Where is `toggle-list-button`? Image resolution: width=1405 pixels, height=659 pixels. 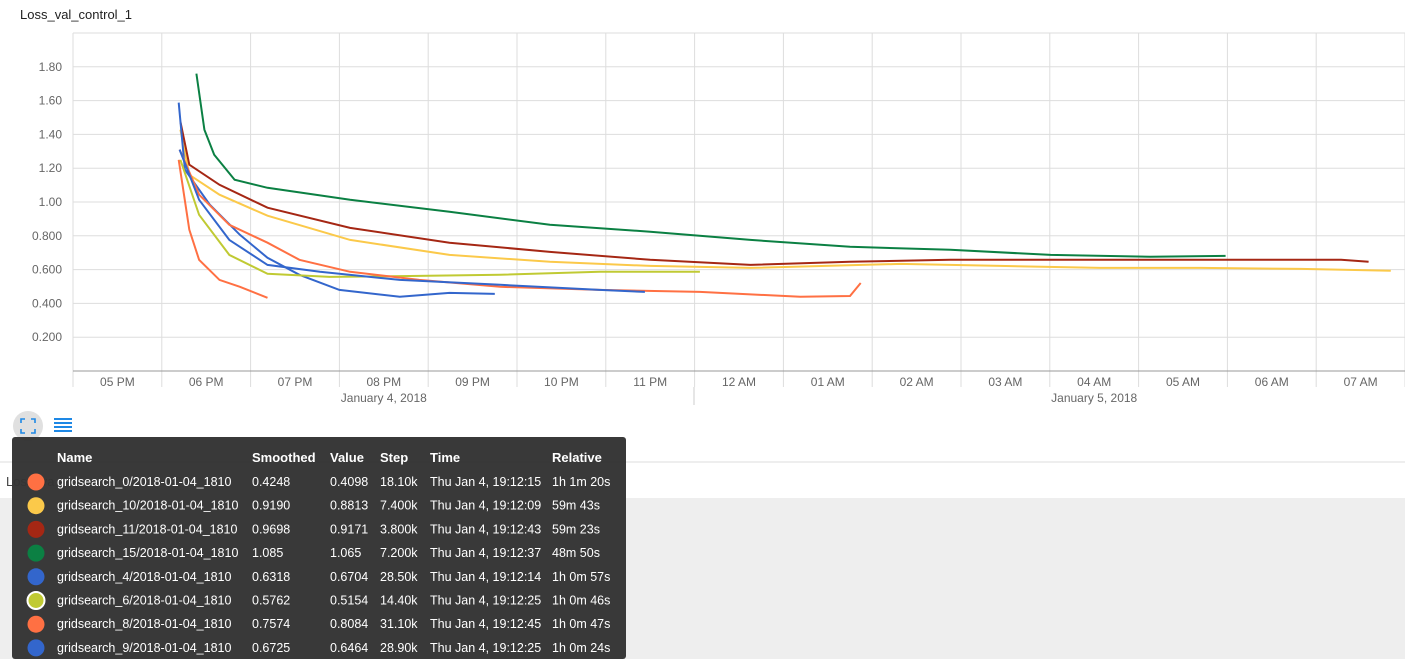
toggle-list-button is located at coordinates (62, 426).